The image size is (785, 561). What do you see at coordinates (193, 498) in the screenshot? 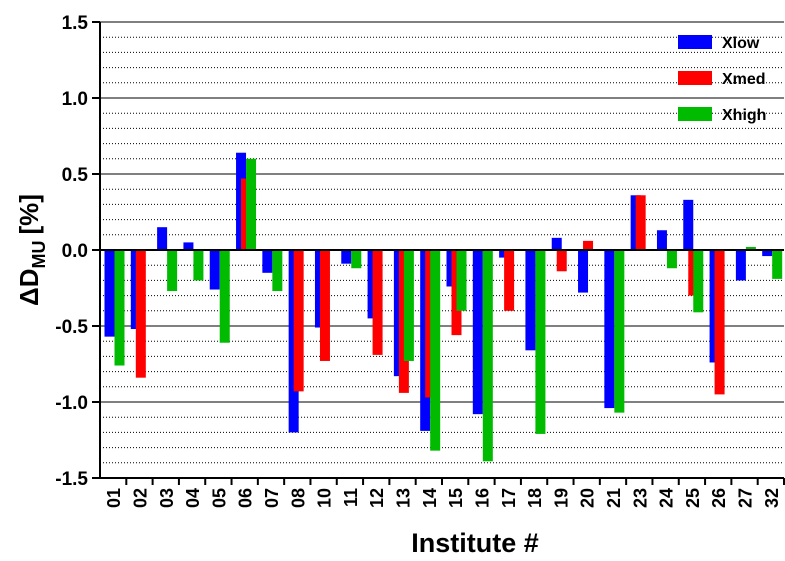
I see `x-tick-label: 04` at bounding box center [193, 498].